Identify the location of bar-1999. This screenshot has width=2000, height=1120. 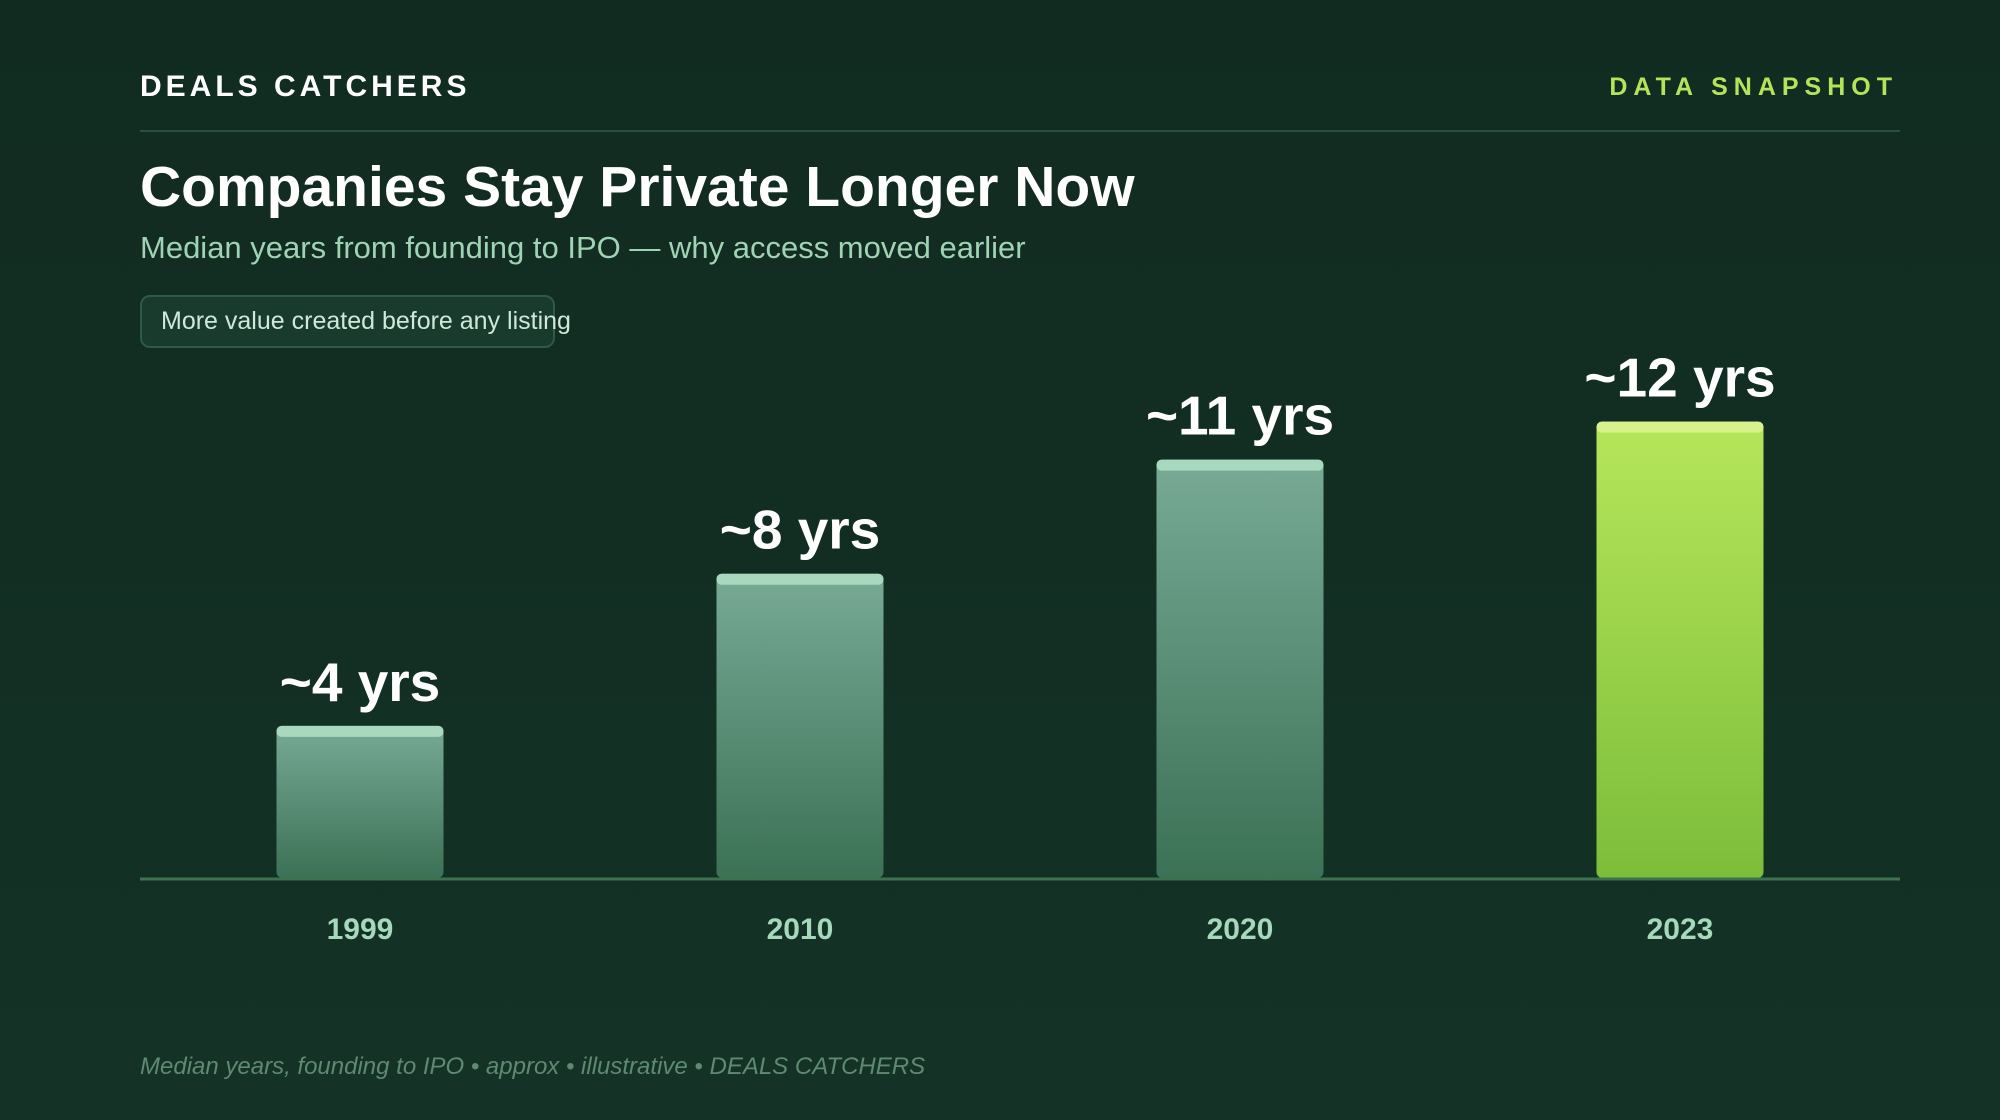
(360, 801).